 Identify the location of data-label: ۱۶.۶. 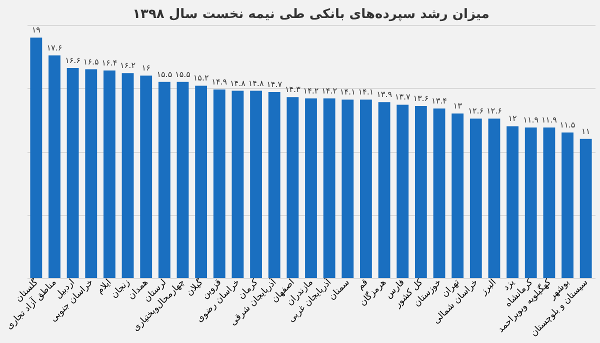
(73, 61).